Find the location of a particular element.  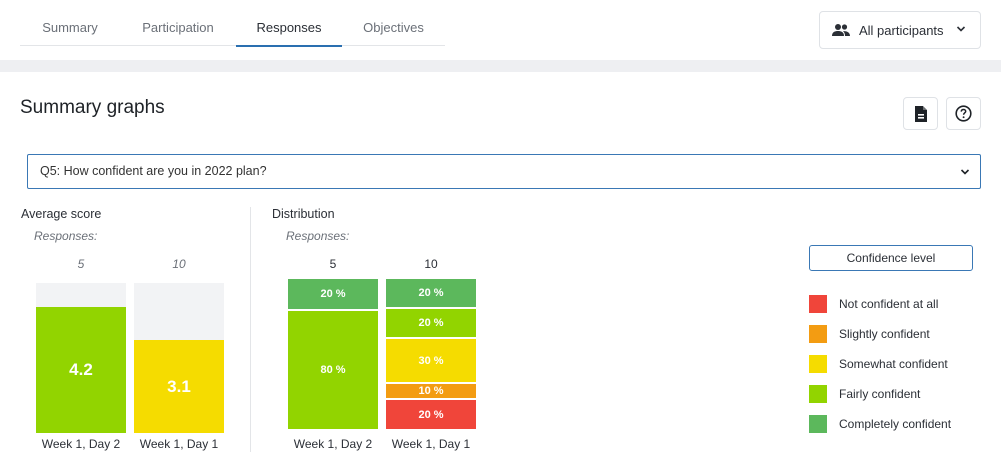

legend-item: Fairly confident is located at coordinates (864, 394).